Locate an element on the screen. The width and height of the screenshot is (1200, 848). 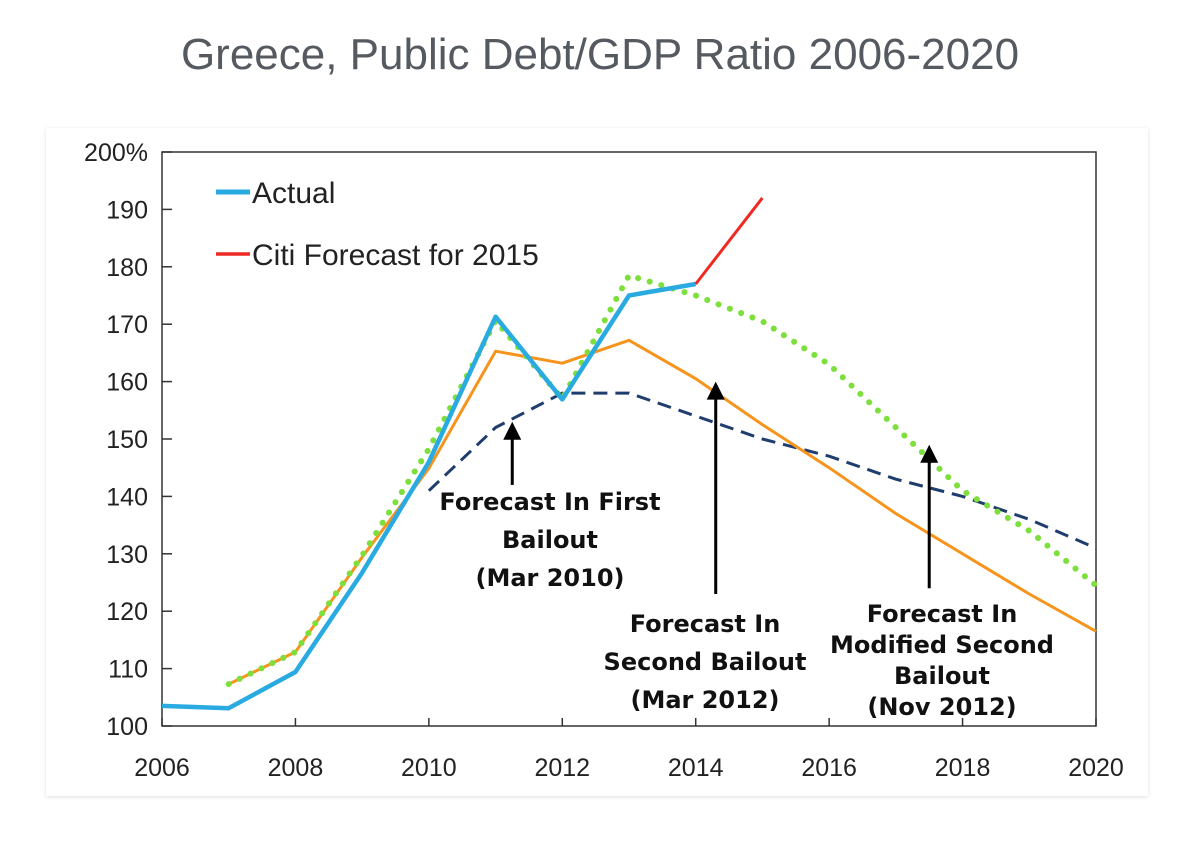
annotation-label: Second Bailout is located at coordinates (705, 662).